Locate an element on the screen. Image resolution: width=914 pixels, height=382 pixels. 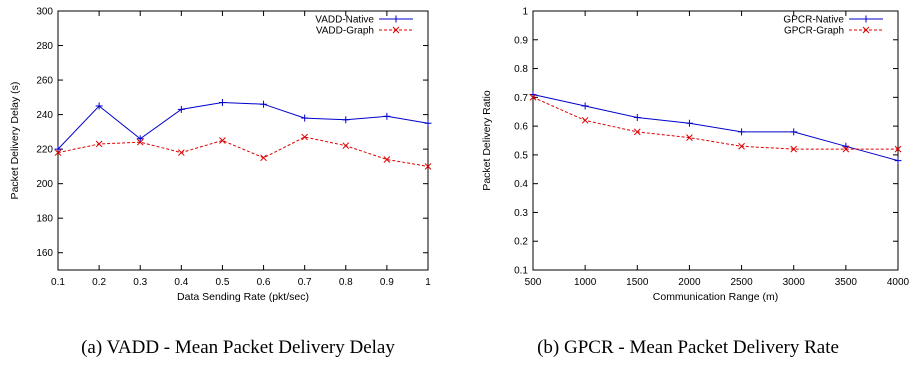
y-tick-label: 160 is located at coordinates (44, 253).